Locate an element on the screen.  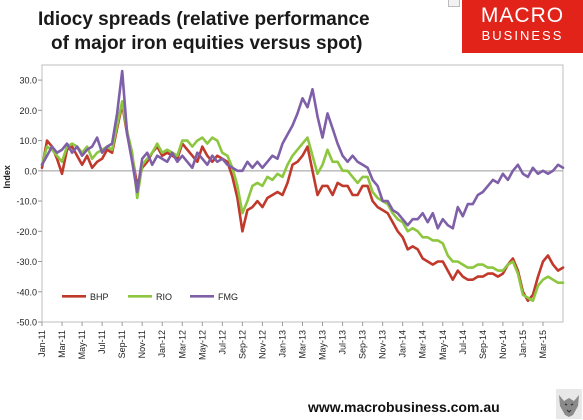
macrobusiness-logo: MACRO BUSINESS is located at coordinates (522, 26).